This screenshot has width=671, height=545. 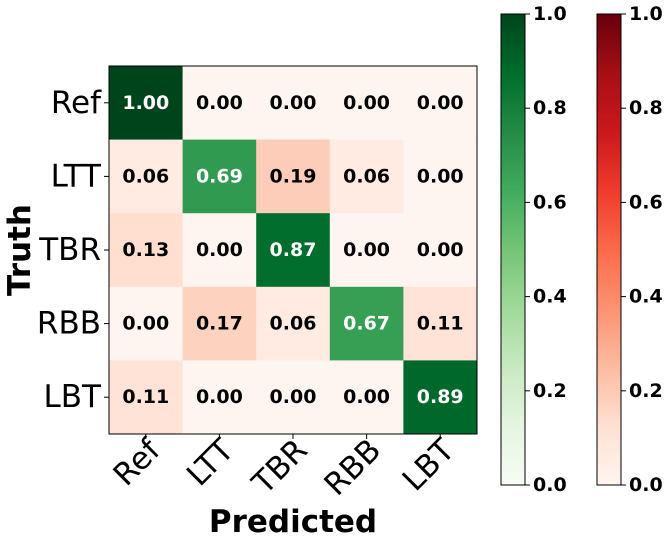 What do you see at coordinates (20, 250) in the screenshot?
I see `y-axis-label: Truth` at bounding box center [20, 250].